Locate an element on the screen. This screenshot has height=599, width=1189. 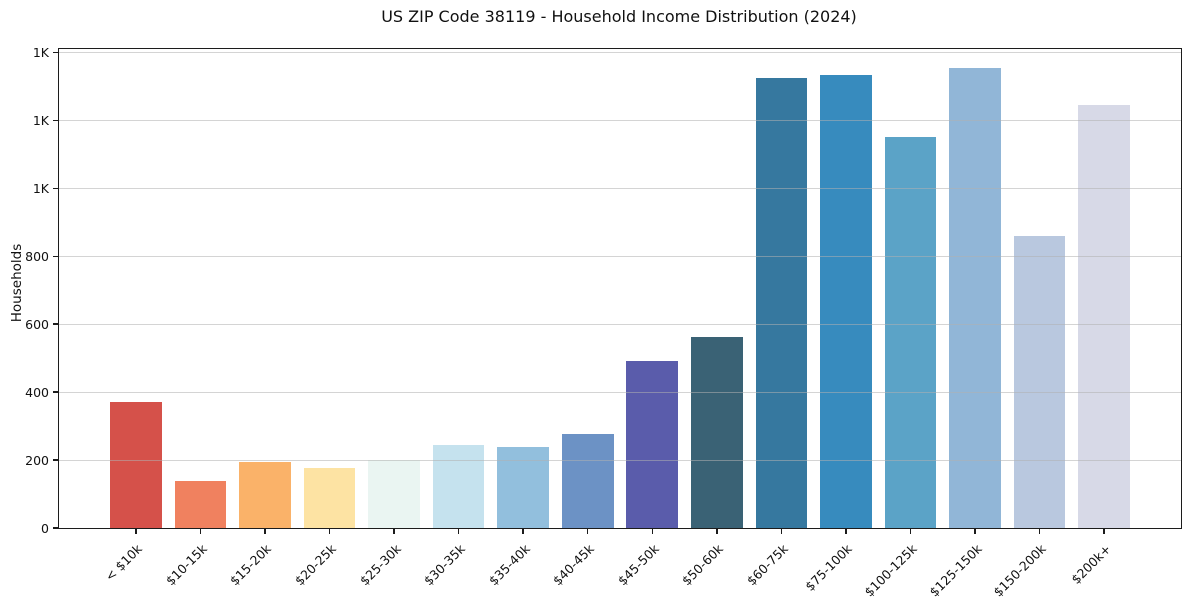
x-tick-label: $10-15k is located at coordinates (186, 565).